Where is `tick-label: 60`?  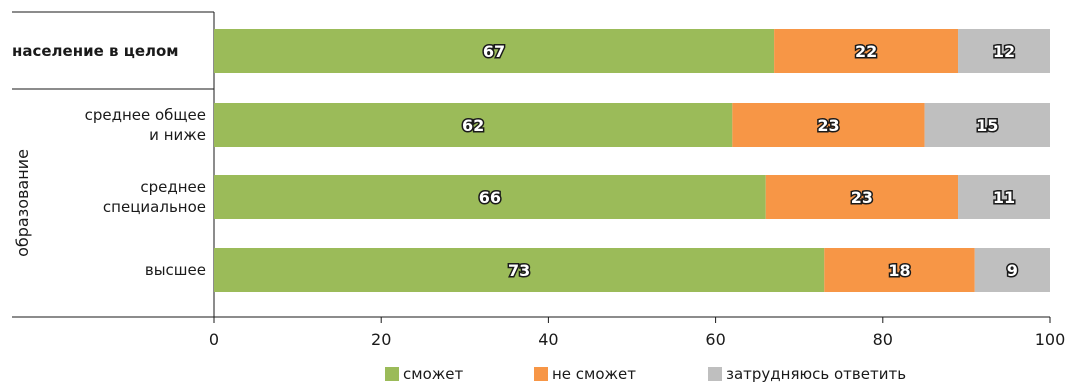 tick-label: 60 is located at coordinates (715, 339).